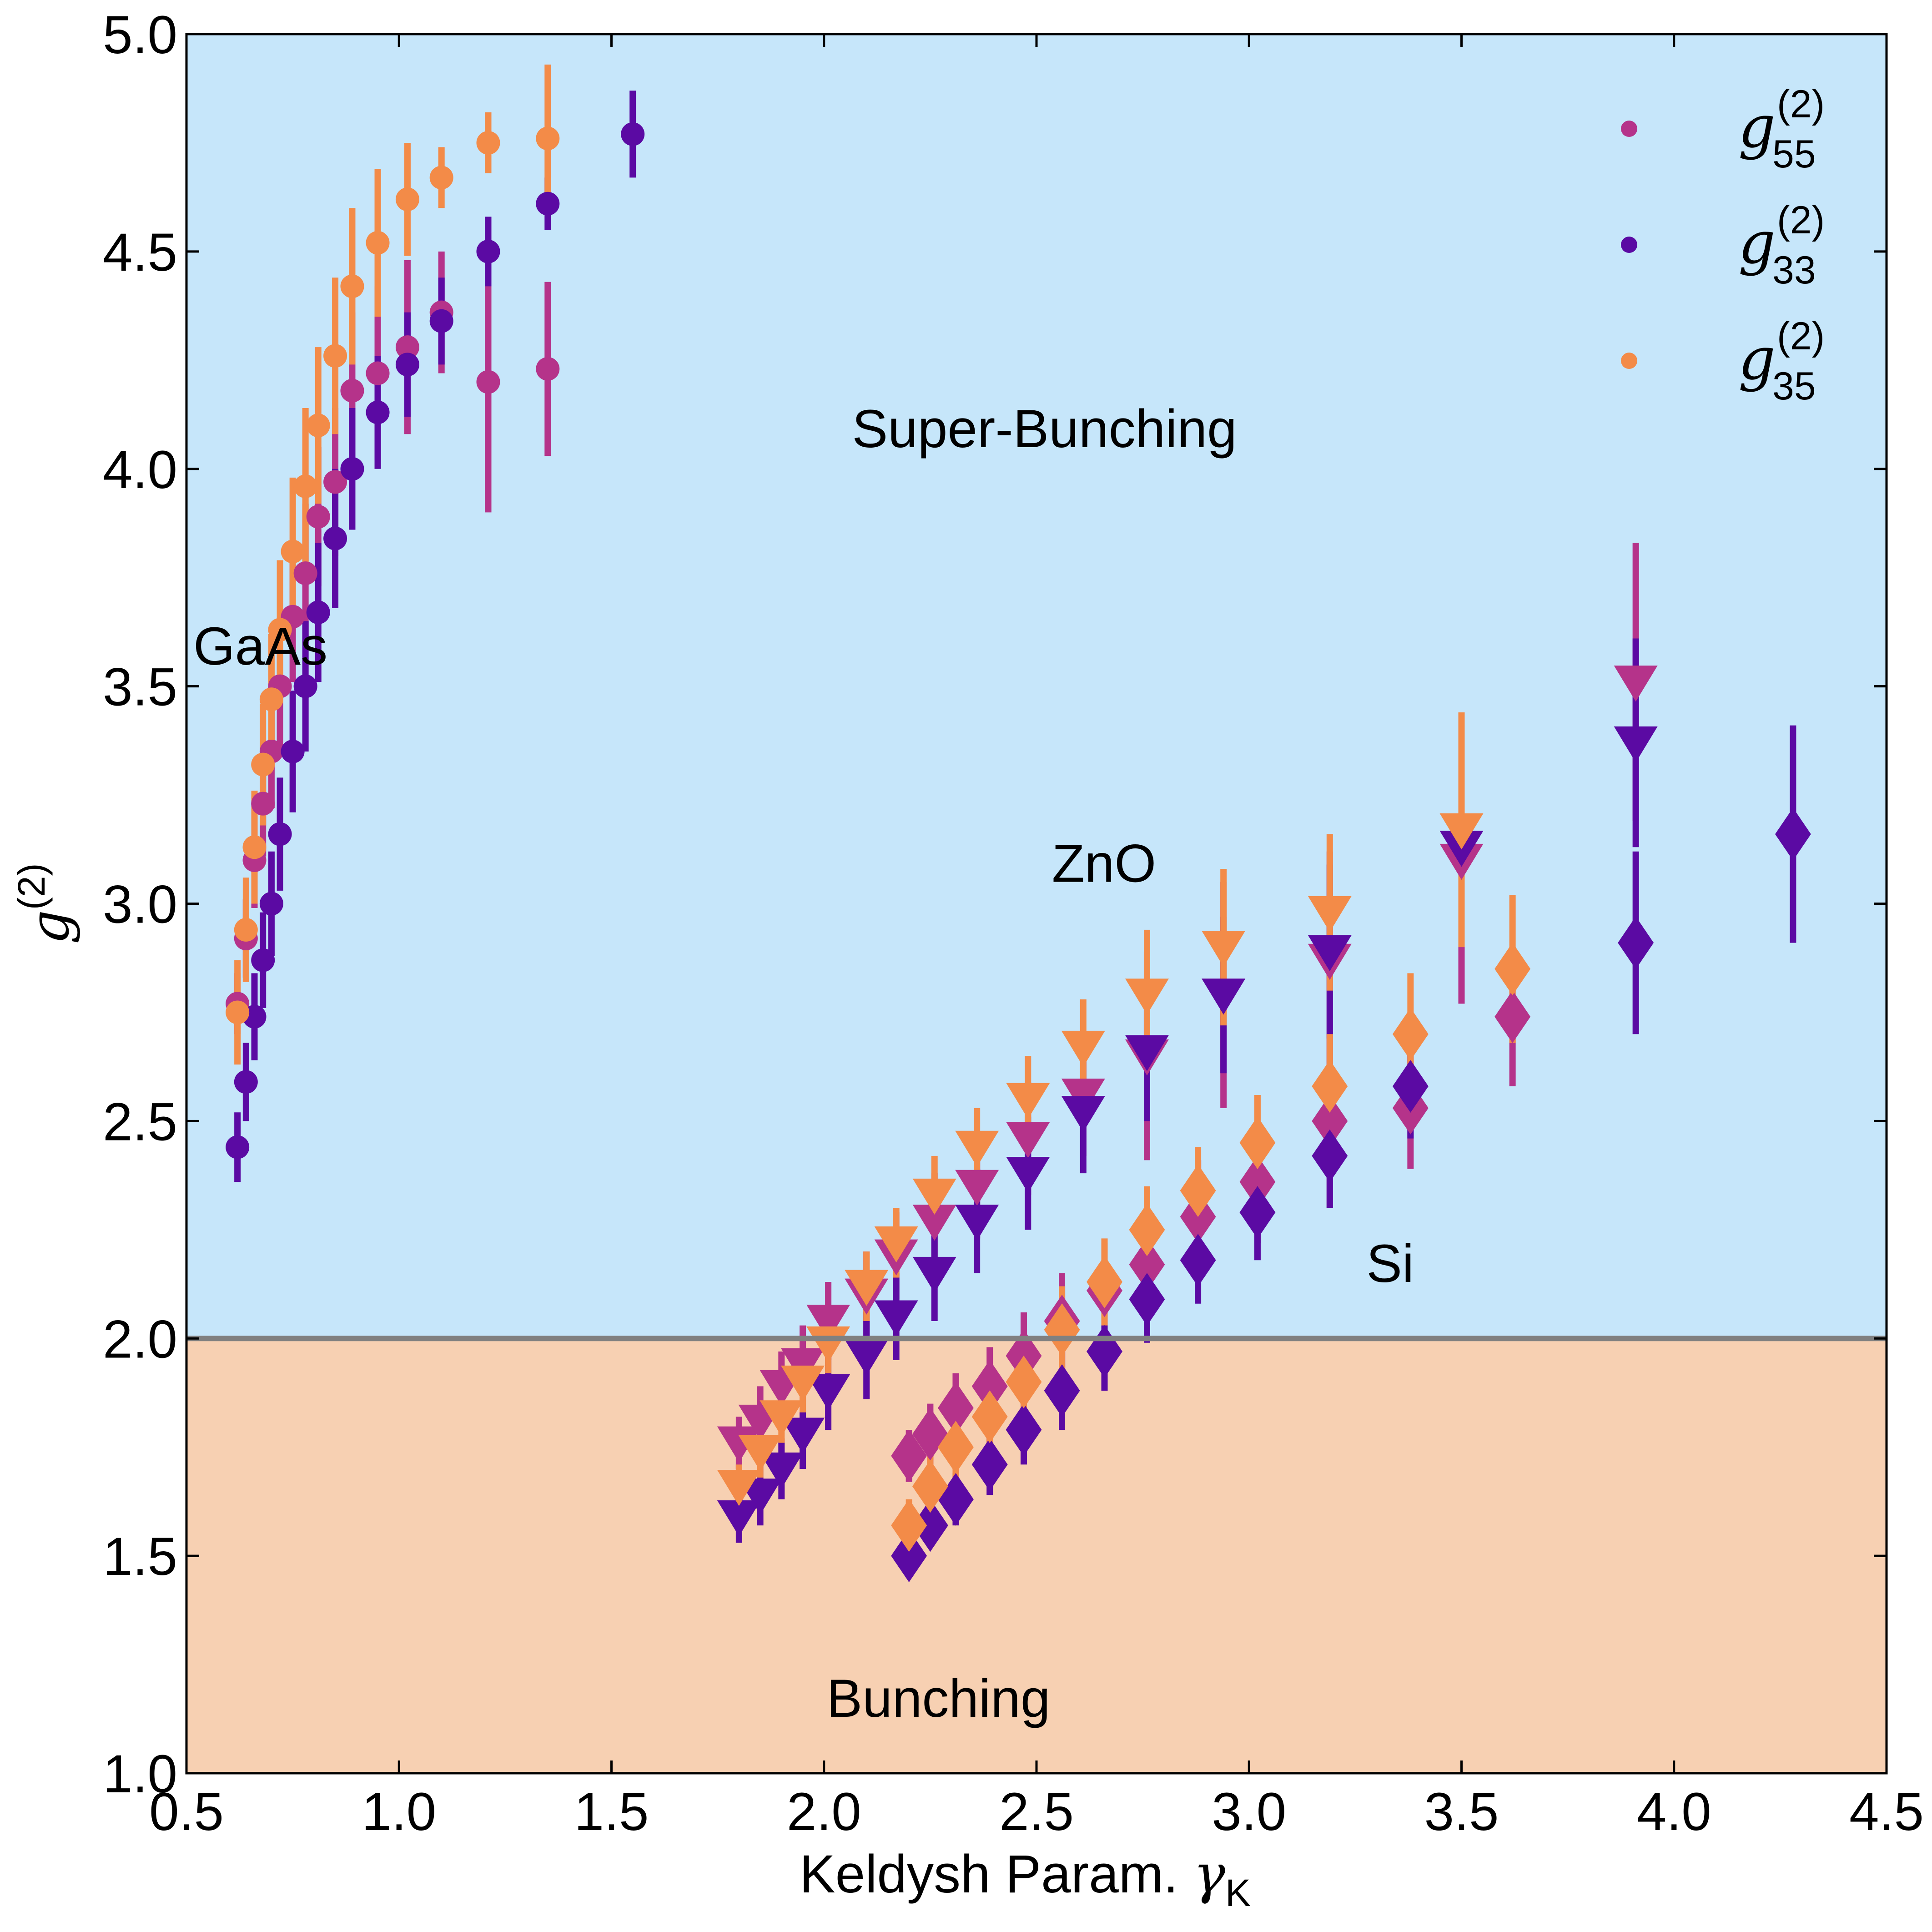 The image size is (1932, 1932). I want to click on x-tick-label: 1.5, so click(611, 1812).